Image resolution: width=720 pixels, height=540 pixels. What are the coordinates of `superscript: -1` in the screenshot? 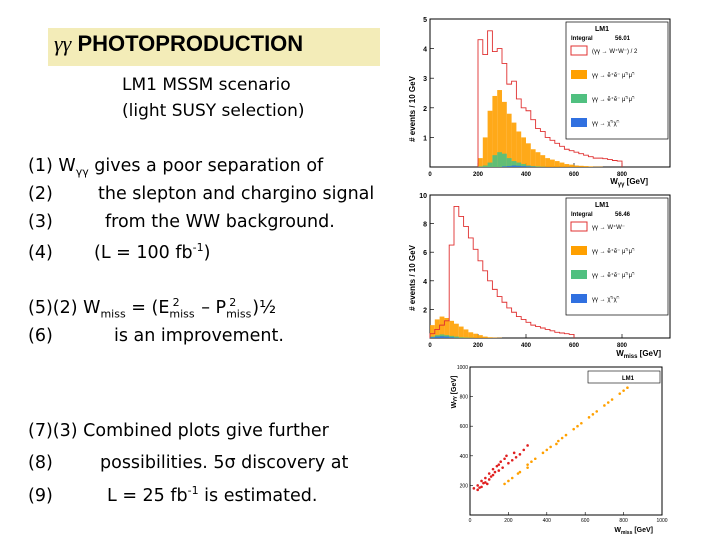 It's located at (198, 247).